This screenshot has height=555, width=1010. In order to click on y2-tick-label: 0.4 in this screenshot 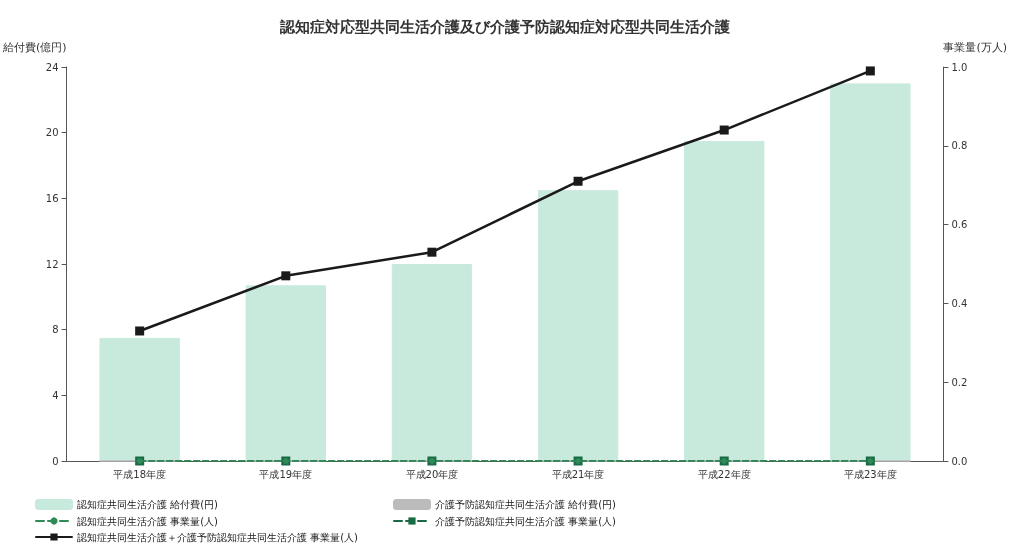, I will do `click(959, 303)`.